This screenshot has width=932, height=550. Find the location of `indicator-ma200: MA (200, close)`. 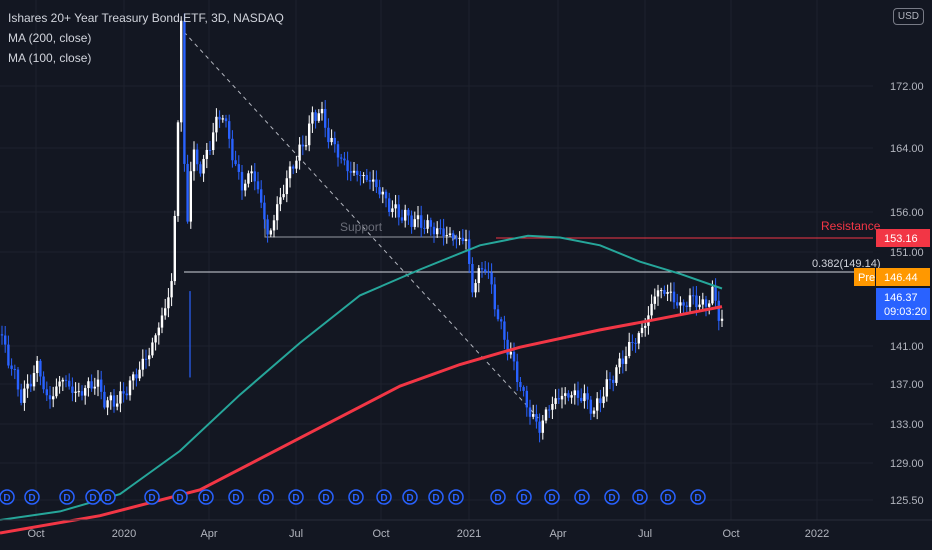

indicator-ma200: MA (200, close) is located at coordinates (50, 38).